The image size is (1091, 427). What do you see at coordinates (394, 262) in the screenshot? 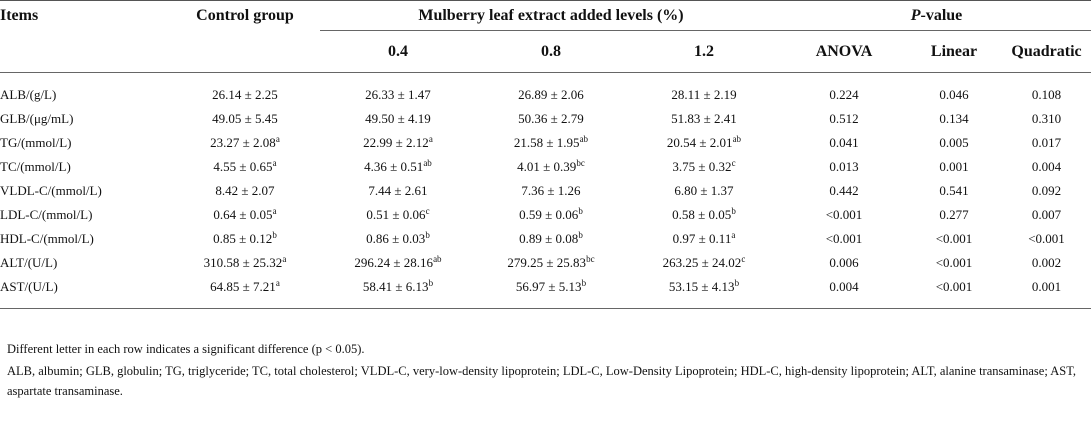
I see `level-0-4-cell-value: 296.24 ± 28.16` at bounding box center [394, 262].